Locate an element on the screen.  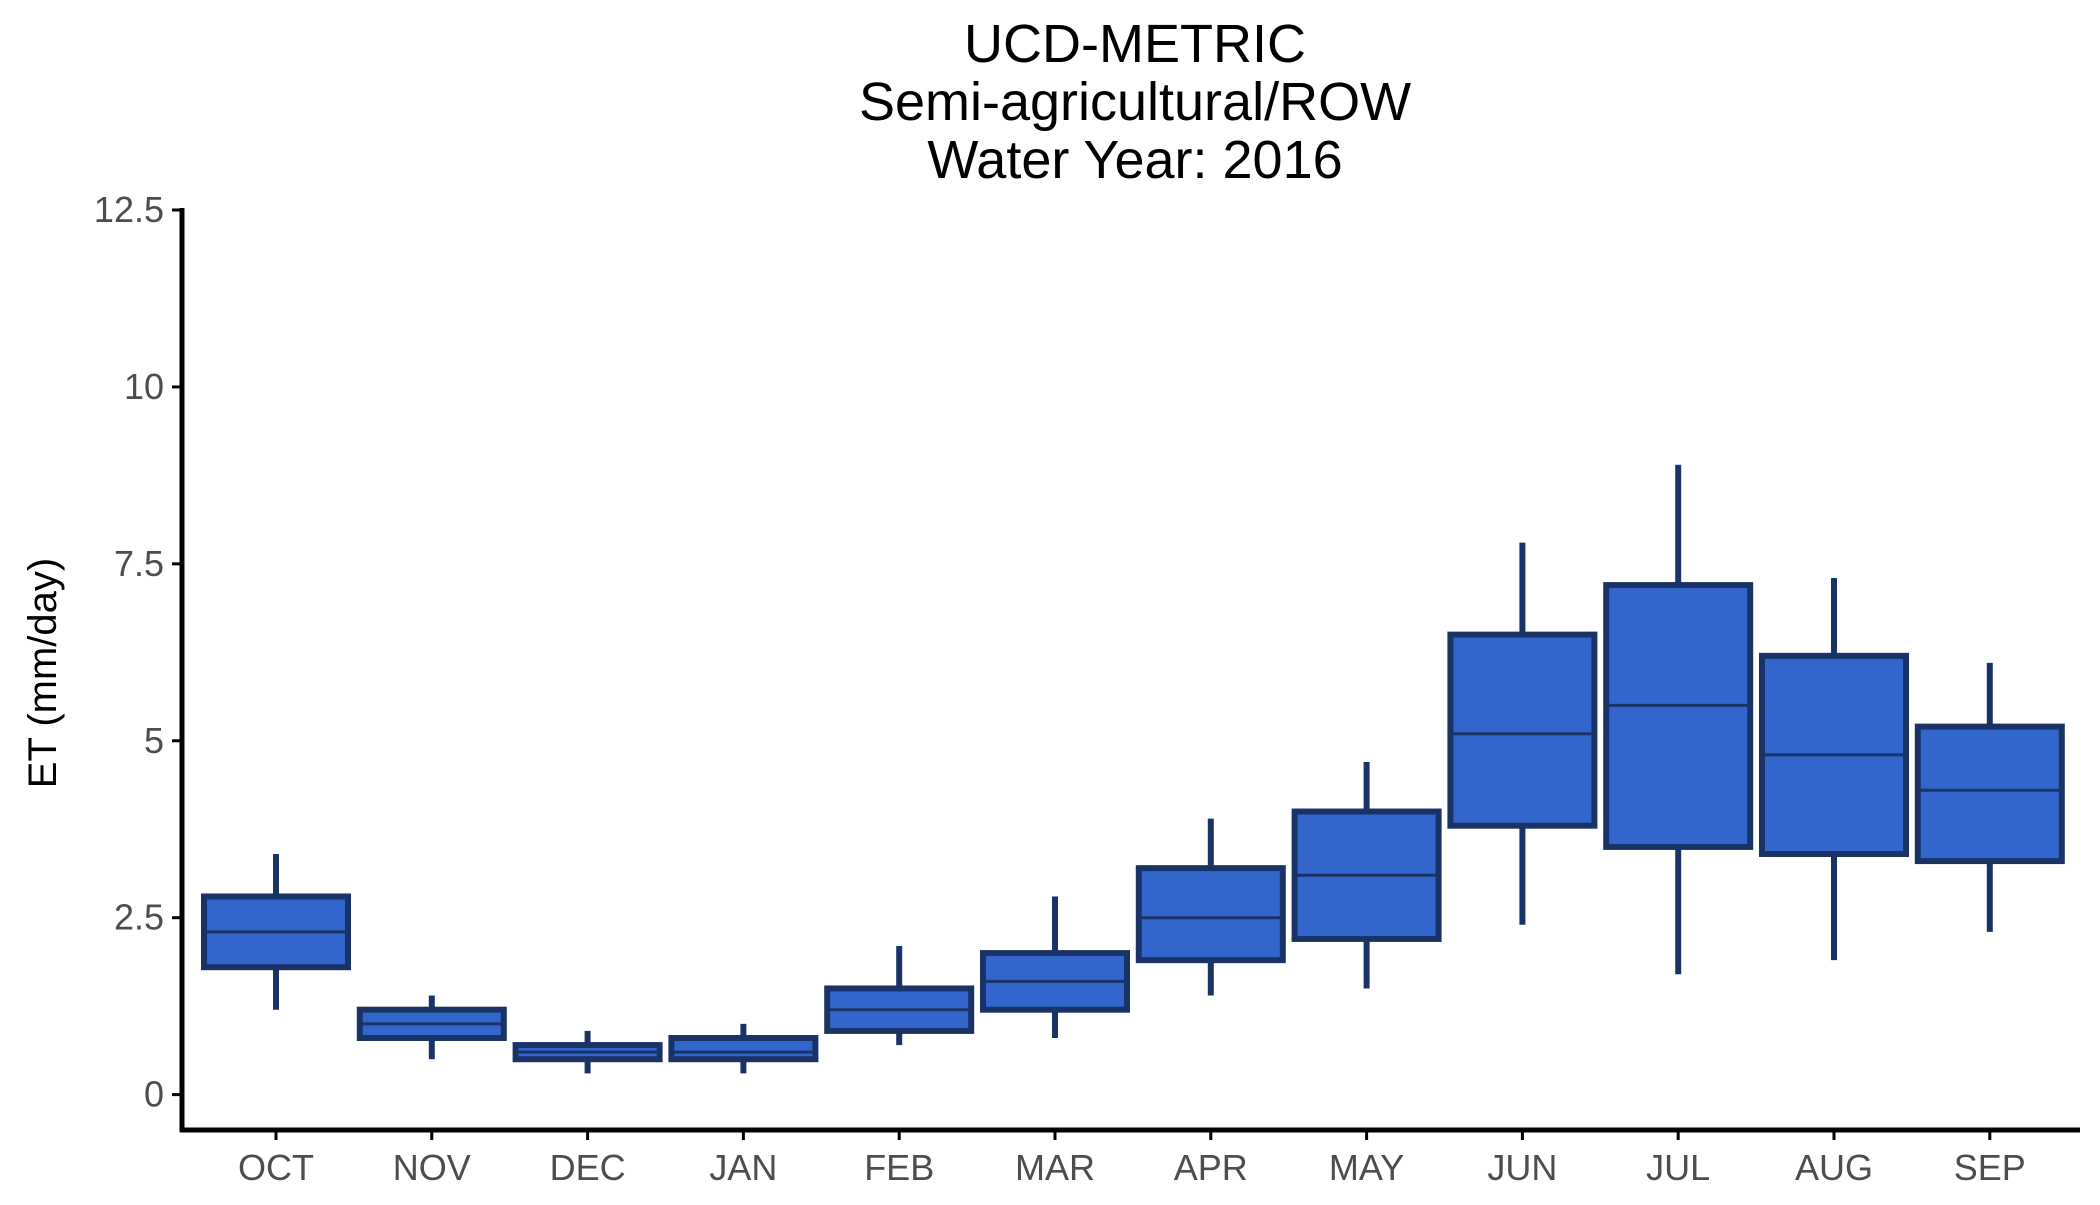
y-axis-title: ET (mm/day) is located at coordinates (43, 673).